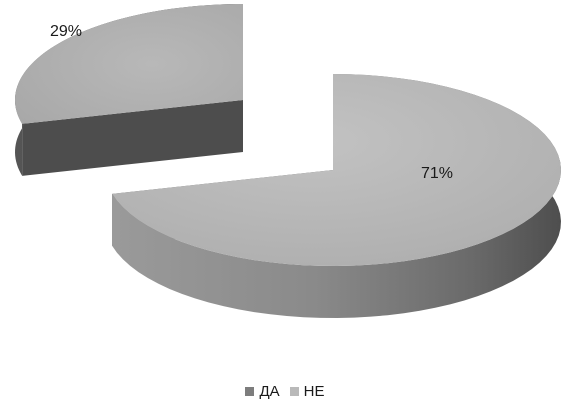  I want to click on chart-legend: ДА НЕ, so click(285, 391).